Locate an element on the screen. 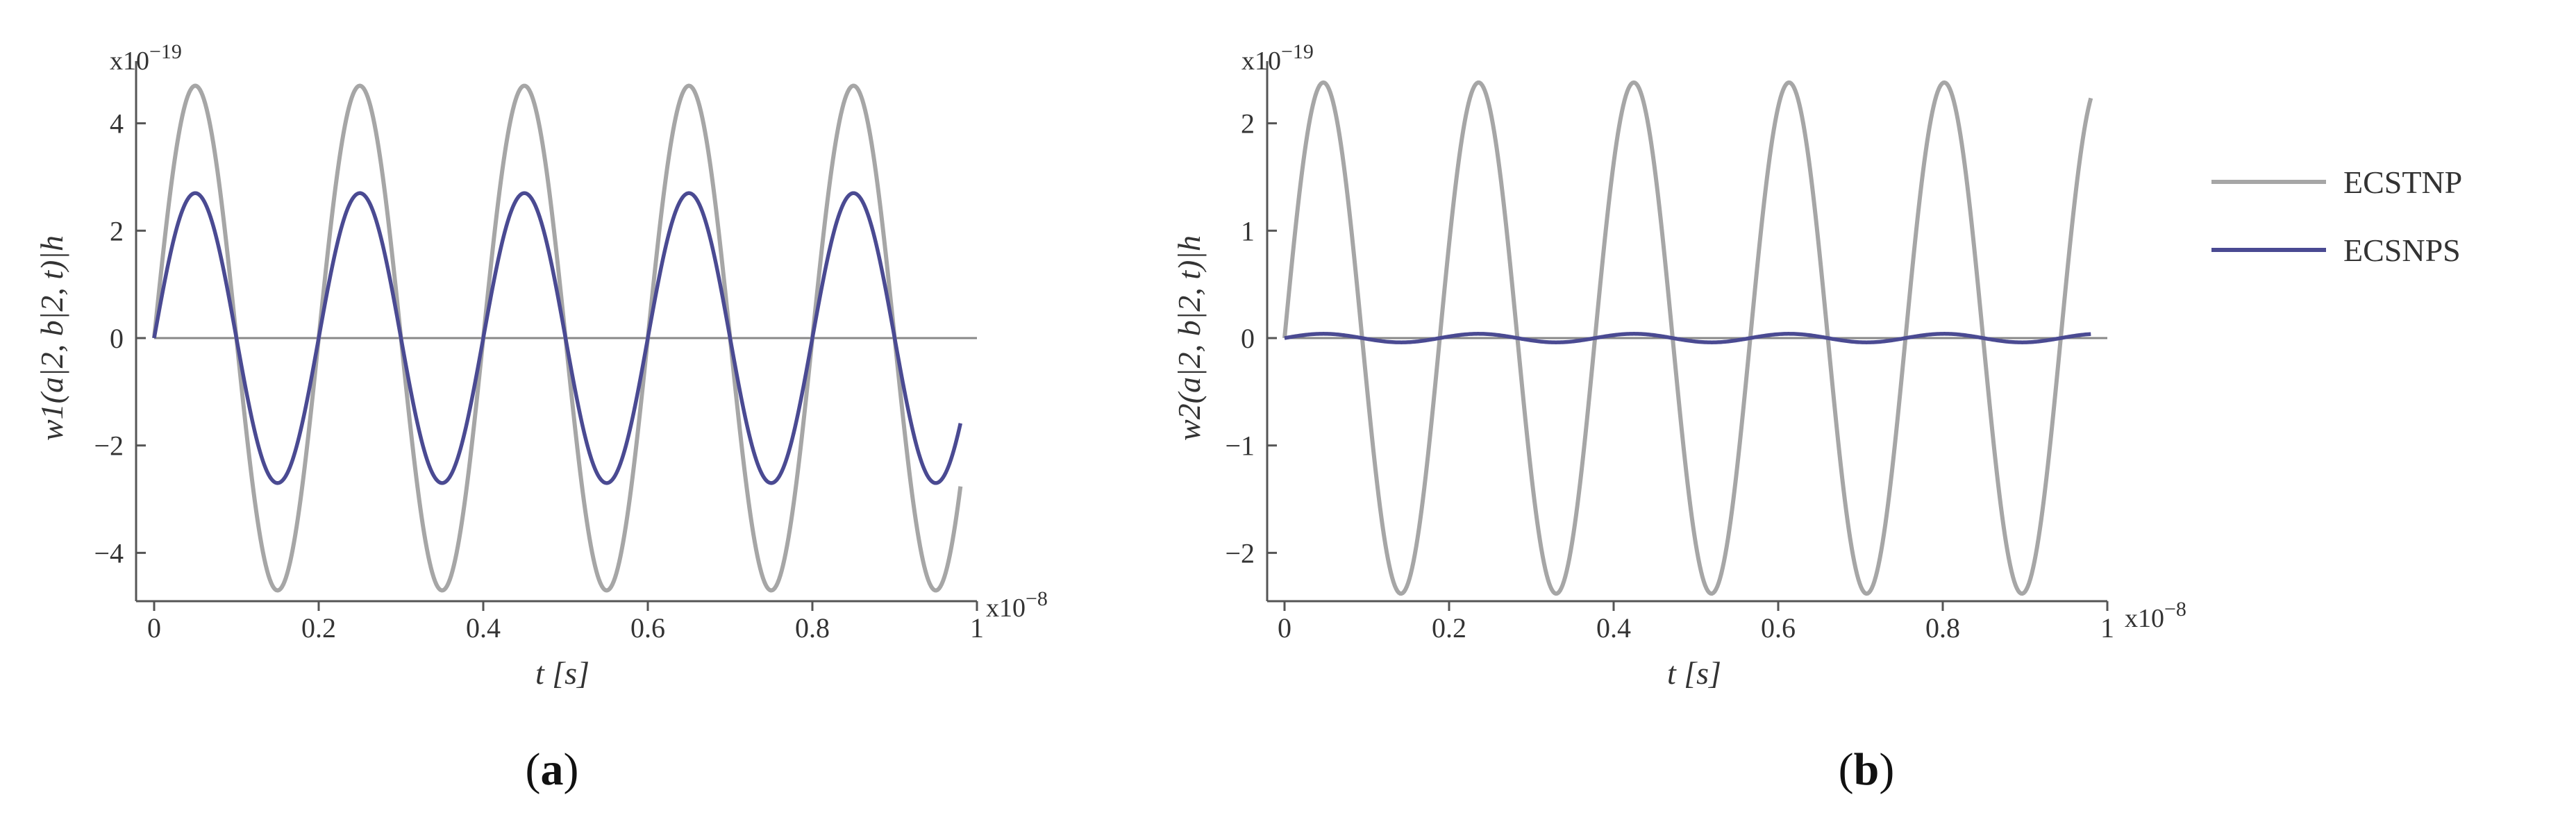 This screenshot has width=2576, height=815. y-tick-label: −1 is located at coordinates (1240, 446).